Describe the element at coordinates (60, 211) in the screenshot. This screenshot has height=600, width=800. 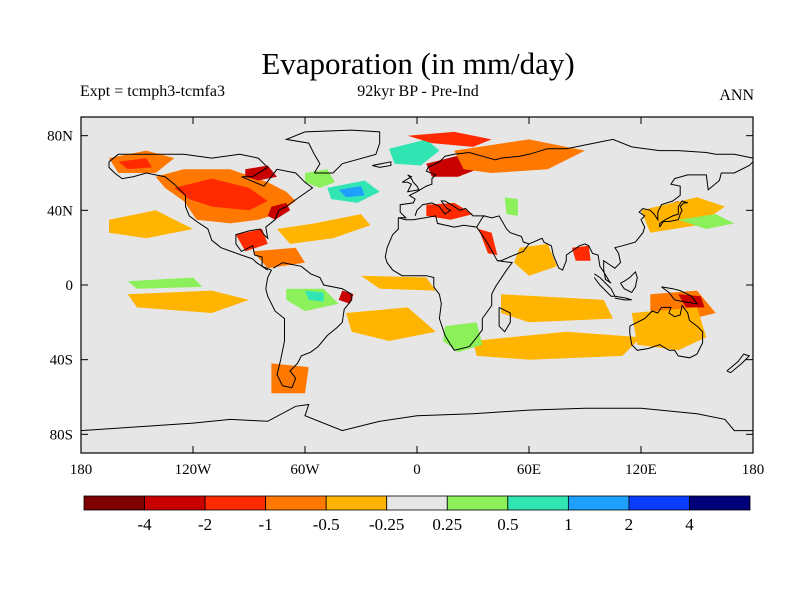
I see `y-tick-label: 40N` at that location.